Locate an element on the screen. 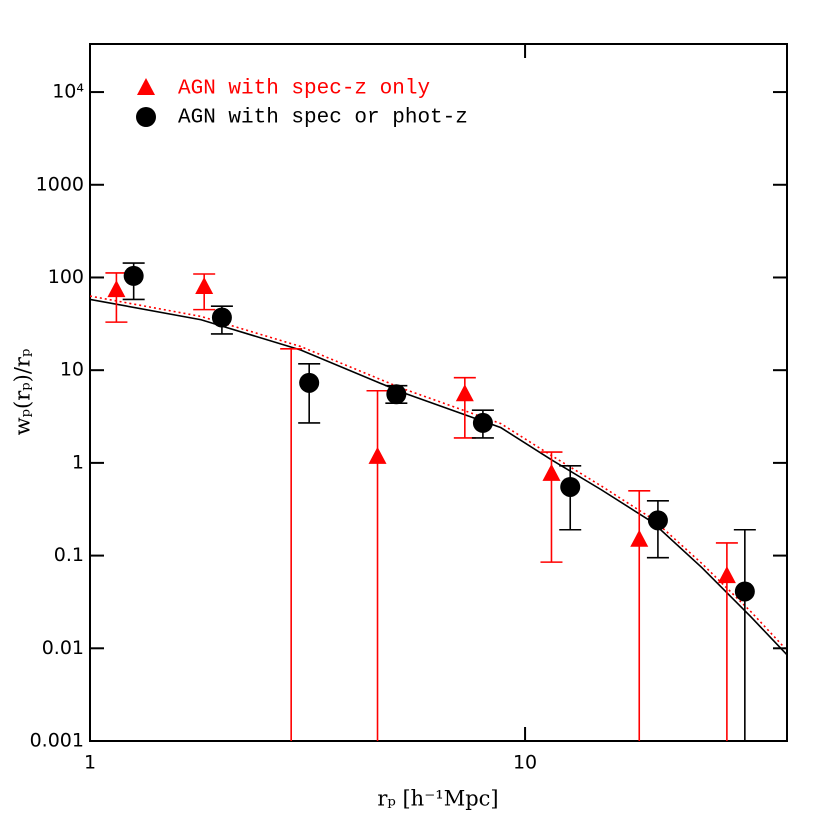 The image size is (830, 830). legend-label: AGN with spec or phot-z is located at coordinates (323, 118).